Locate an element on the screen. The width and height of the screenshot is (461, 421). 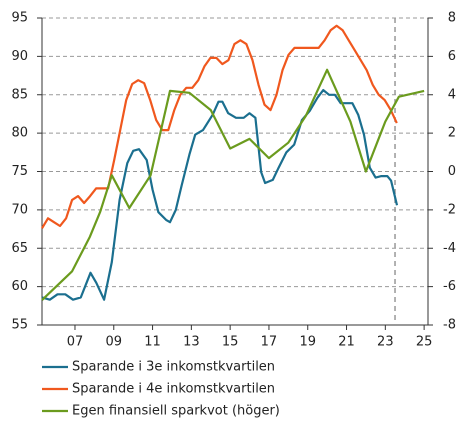
y-tick-label: 55 is located at coordinates (19, 325).